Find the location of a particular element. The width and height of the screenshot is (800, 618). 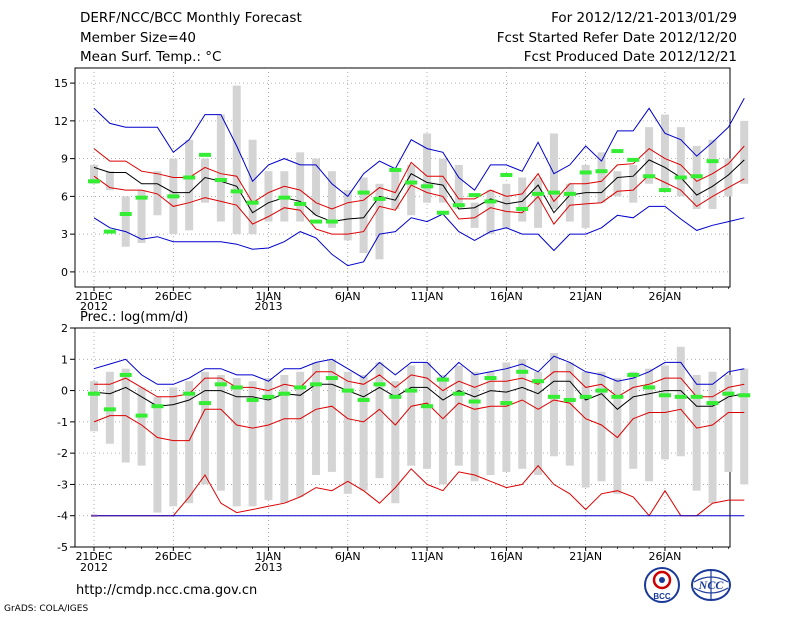

x-tick-label: 26DEC is located at coordinates (173, 296).